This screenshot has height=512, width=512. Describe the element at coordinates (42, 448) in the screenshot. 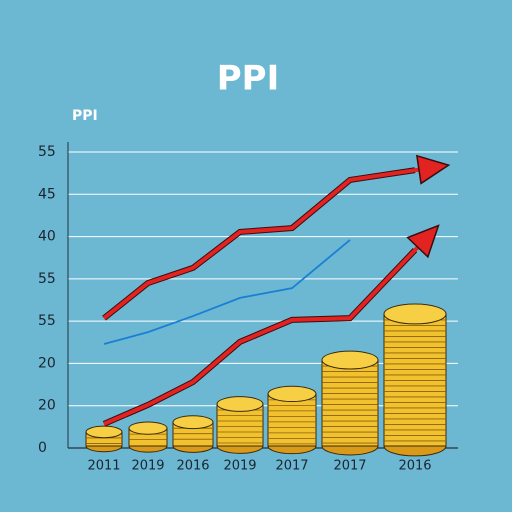

I see `y-tick-label: 0` at that location.